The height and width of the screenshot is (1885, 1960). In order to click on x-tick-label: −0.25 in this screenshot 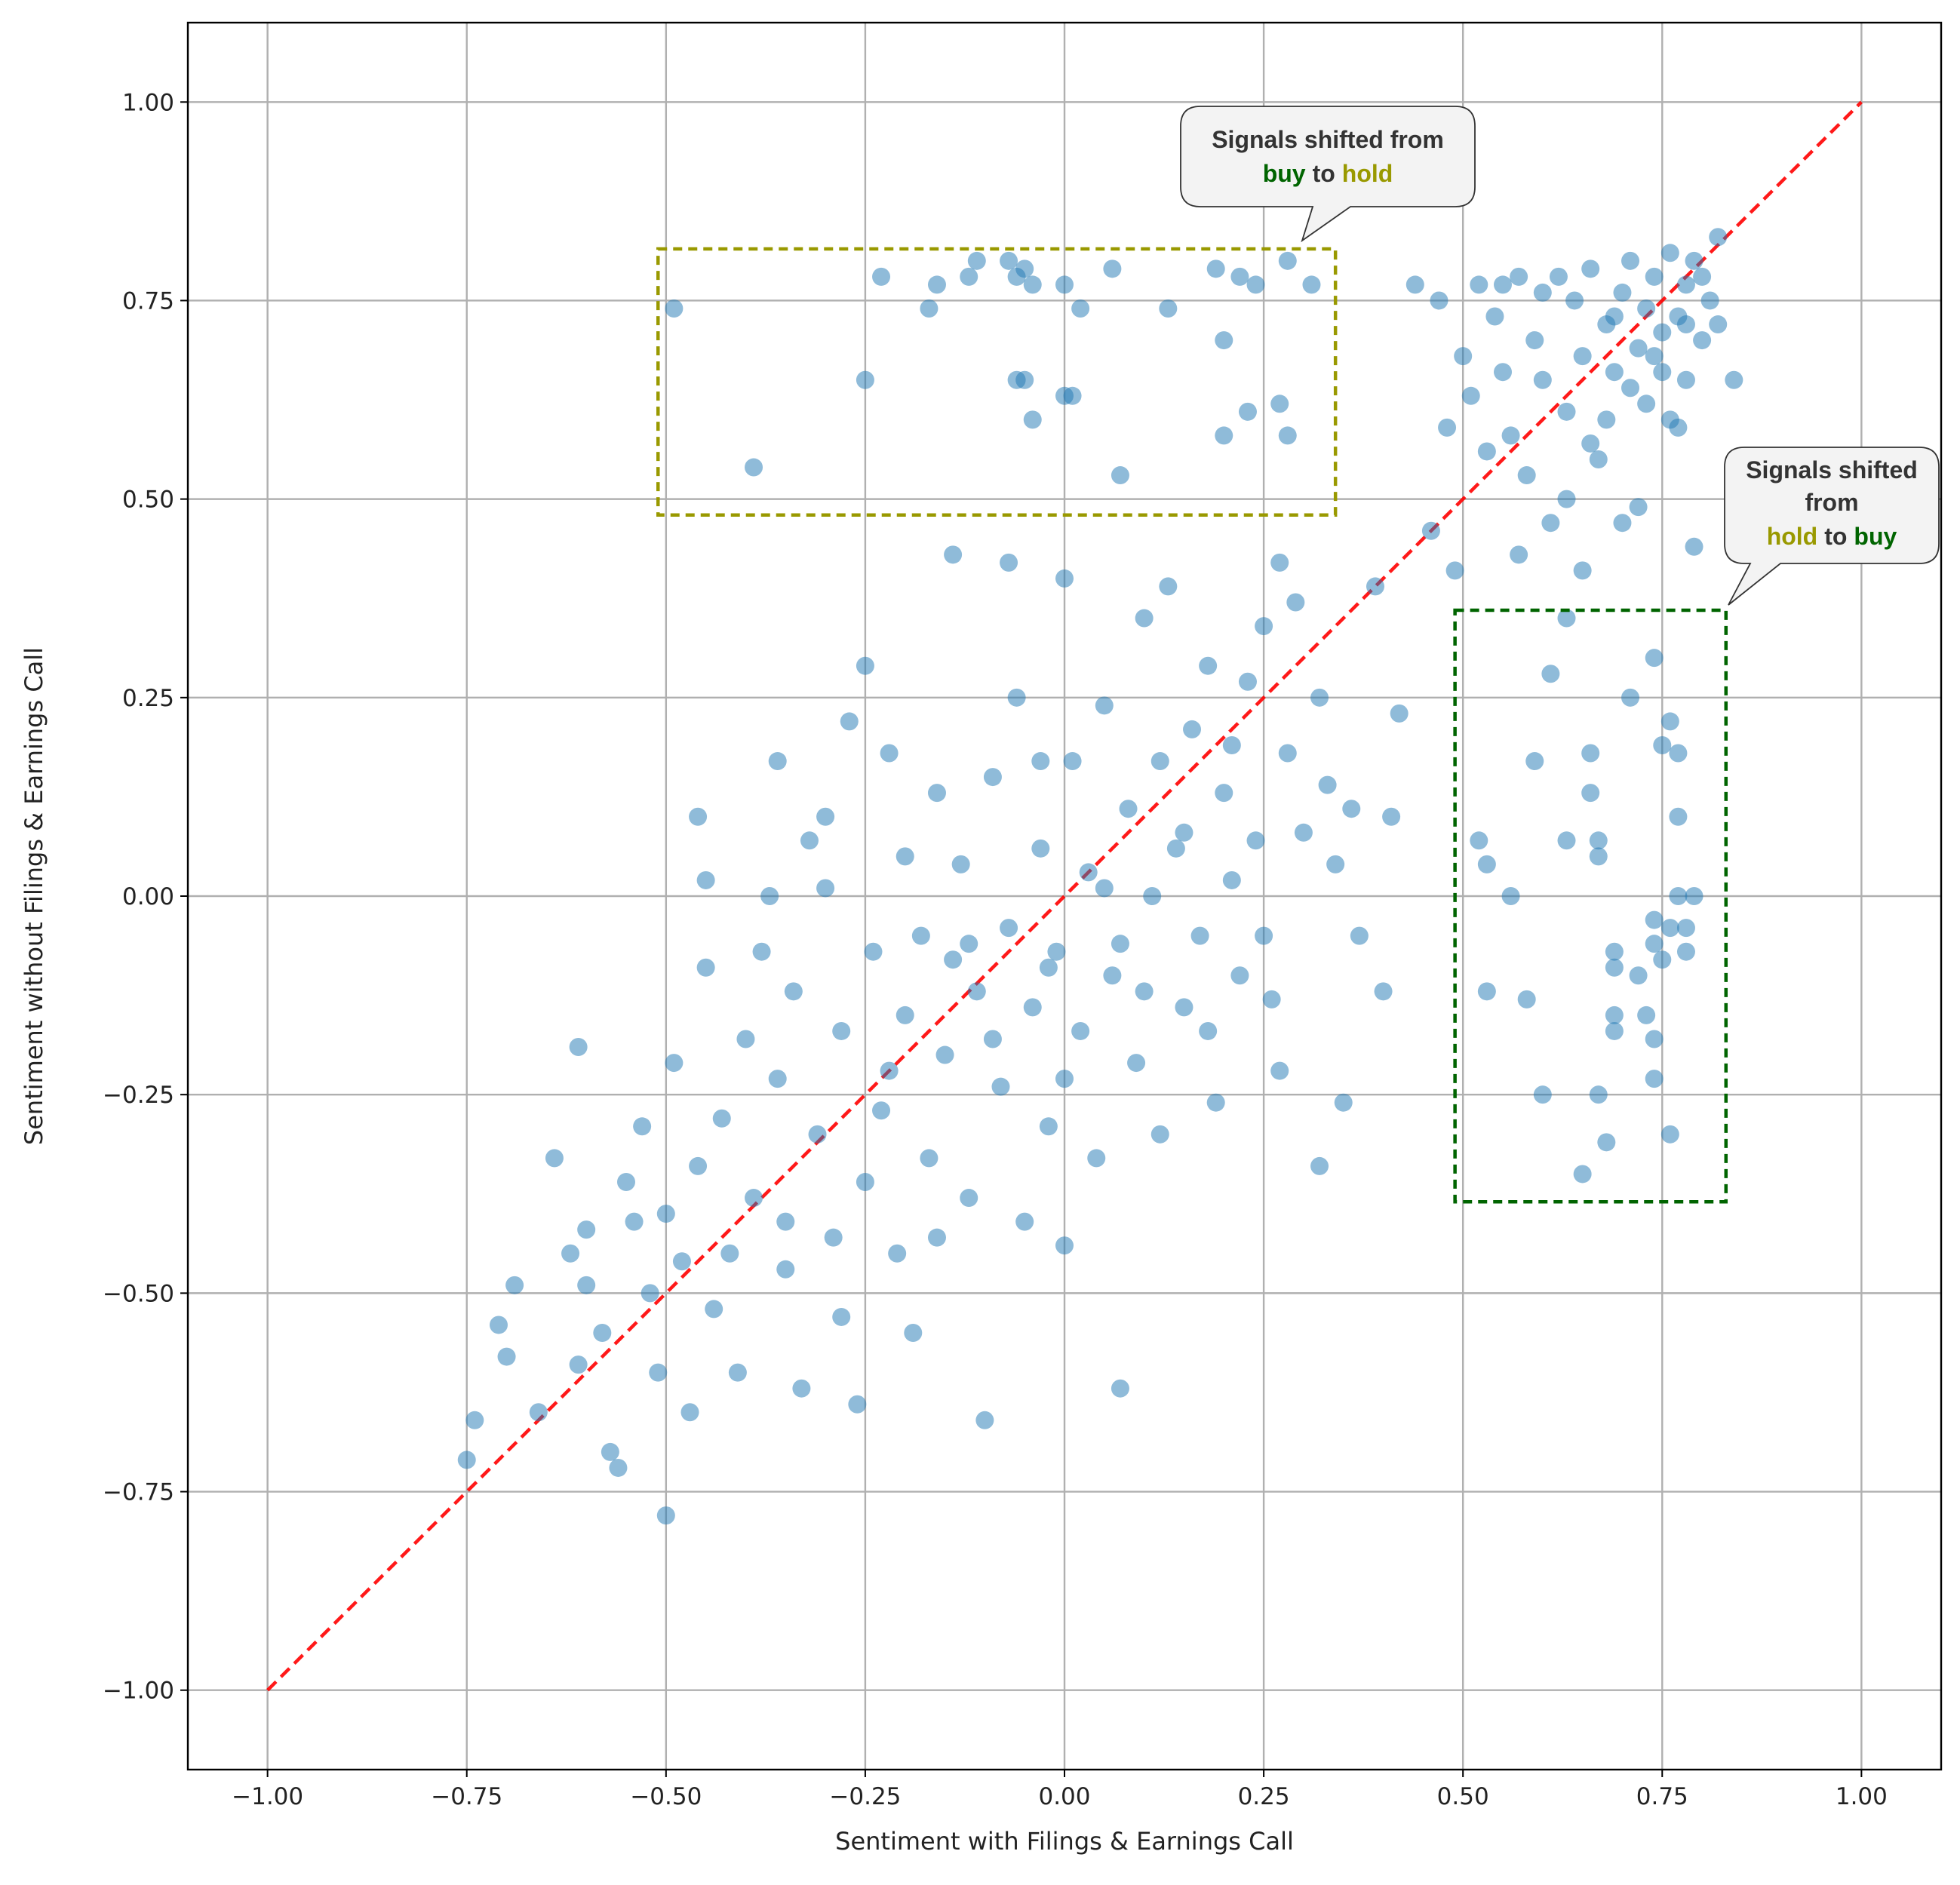, I will do `click(865, 1796)`.